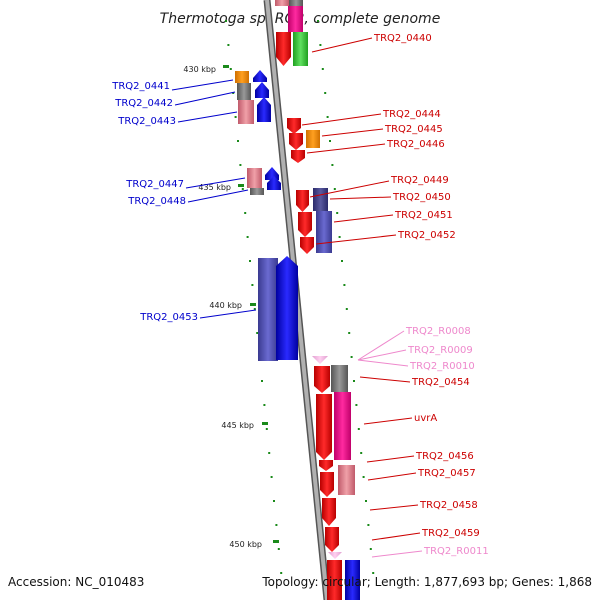  Describe the element at coordinates (254, 544) in the screenshot. I see `scale-tick: 450 kbp` at that location.